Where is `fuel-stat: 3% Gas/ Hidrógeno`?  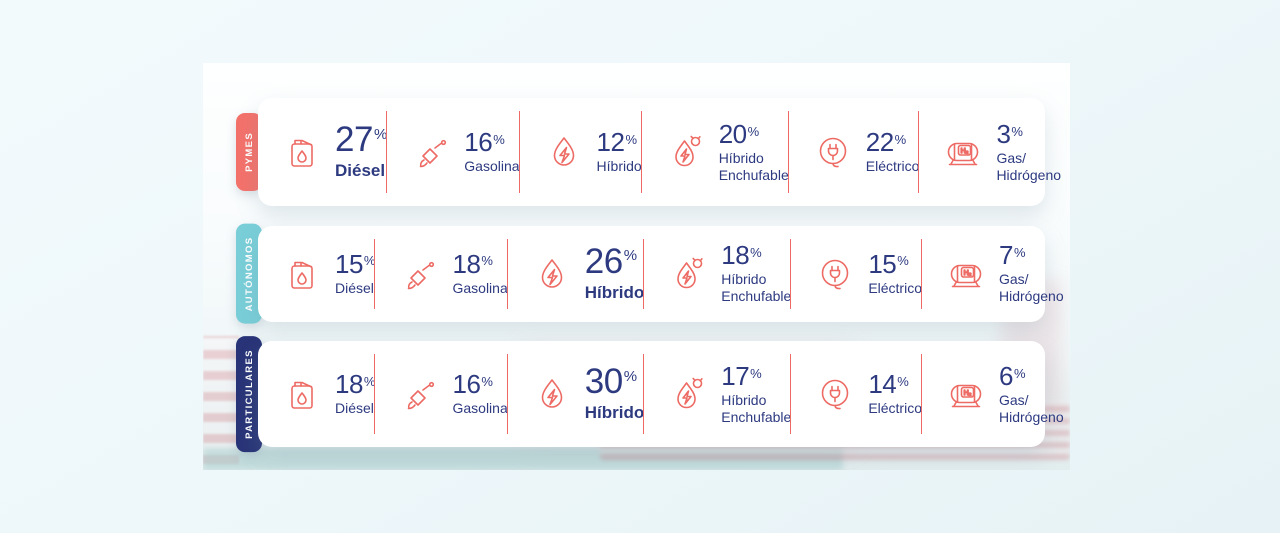
fuel-stat: 3% Gas/ Hidrógeno is located at coordinates (1028, 152).